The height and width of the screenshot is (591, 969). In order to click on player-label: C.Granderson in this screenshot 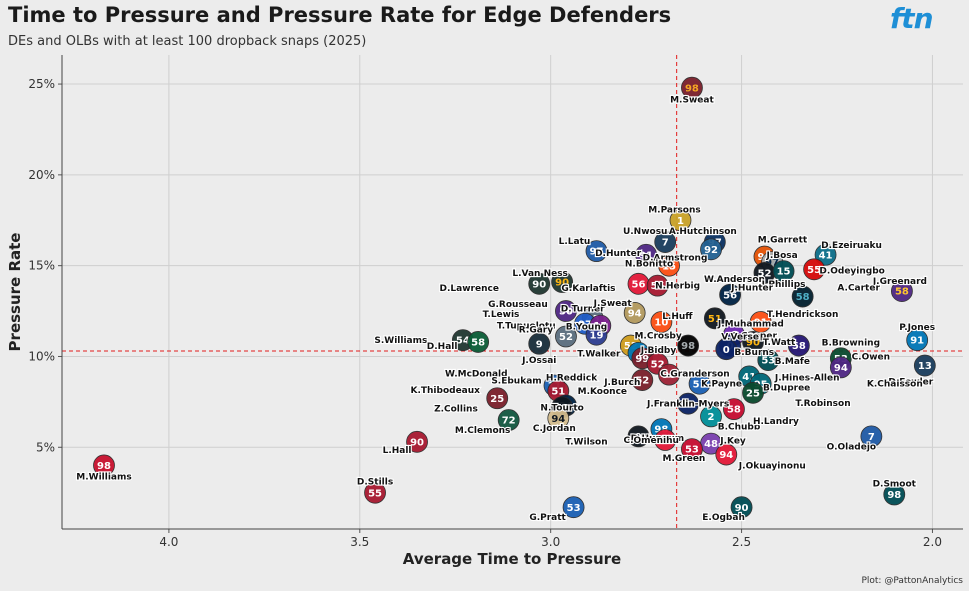, I will do `click(694, 375)`.